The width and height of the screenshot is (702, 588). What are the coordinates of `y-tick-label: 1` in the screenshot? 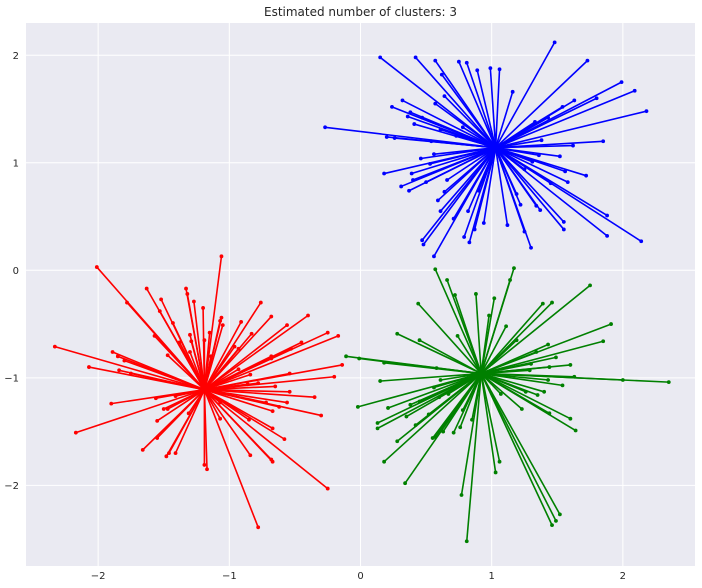 It's located at (16, 163).